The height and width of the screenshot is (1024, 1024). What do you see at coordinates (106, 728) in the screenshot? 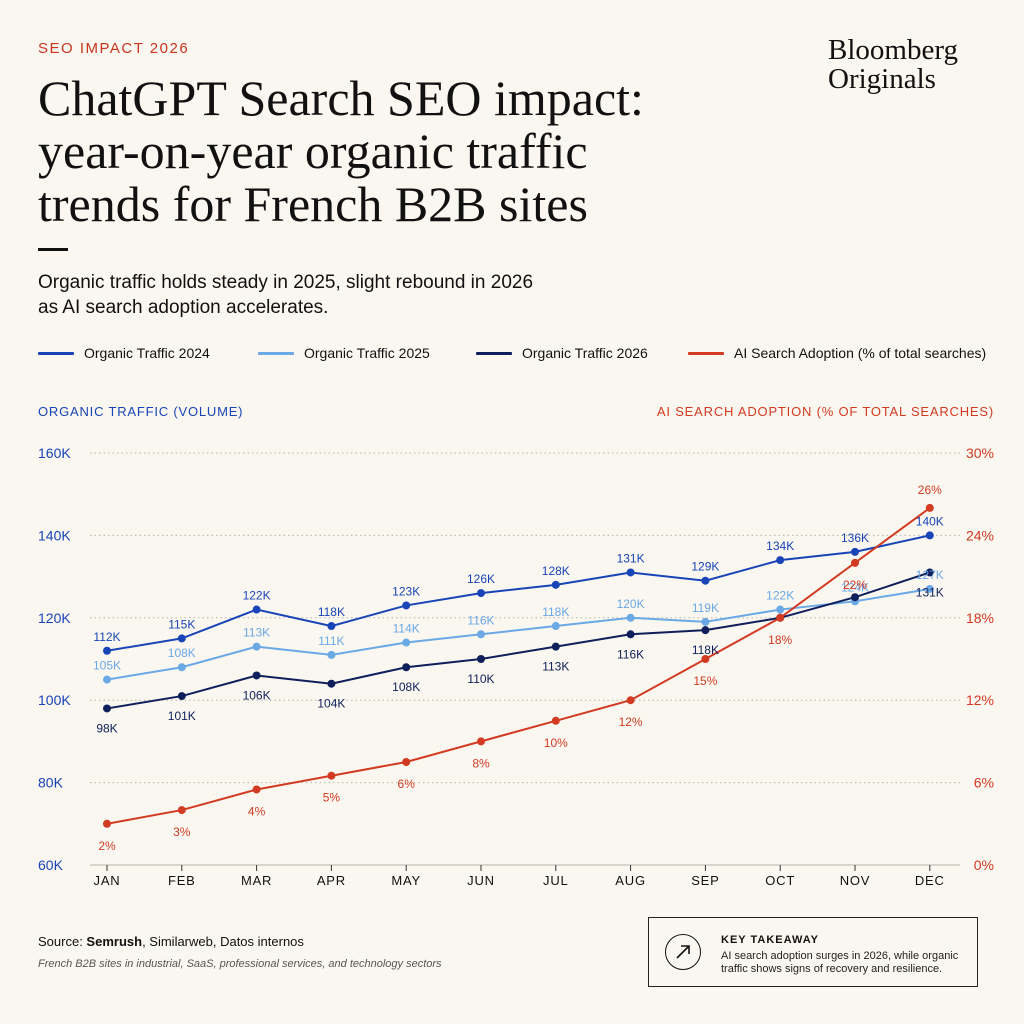
I see `data-label-2026: 98K` at bounding box center [106, 728].